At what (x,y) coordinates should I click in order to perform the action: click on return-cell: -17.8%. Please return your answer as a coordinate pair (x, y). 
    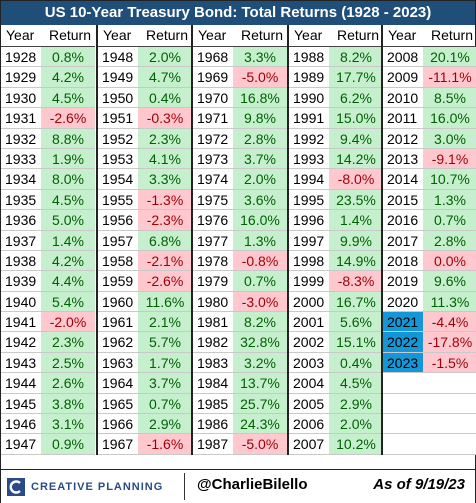
    Looking at the image, I should click on (449, 342).